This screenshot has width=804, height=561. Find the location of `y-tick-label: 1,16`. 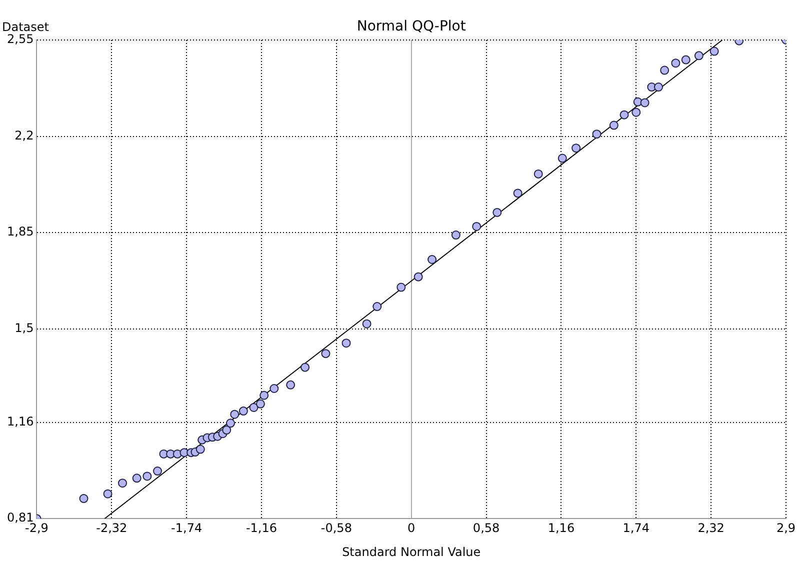

y-tick-label: 1,16 is located at coordinates (20, 421).